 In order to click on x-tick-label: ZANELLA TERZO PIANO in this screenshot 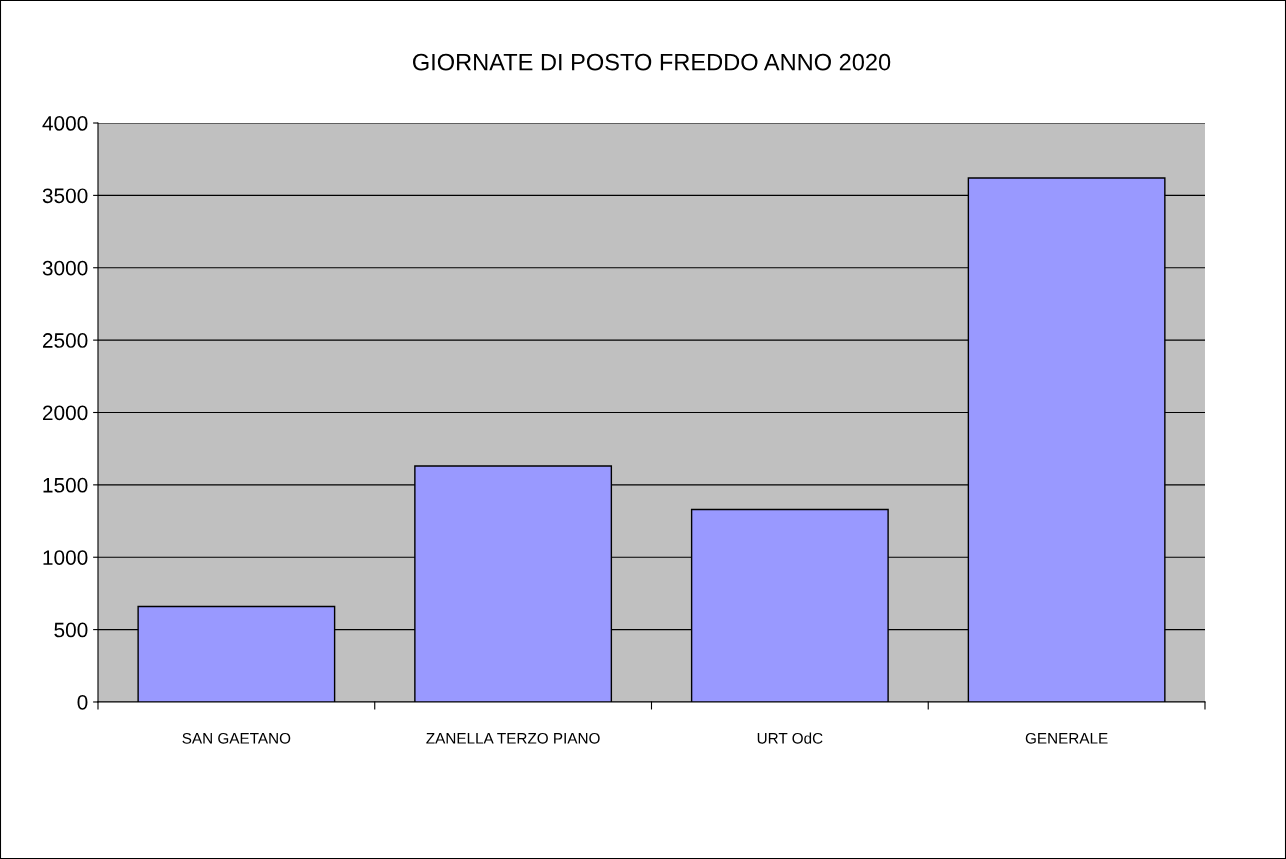, I will do `click(513, 738)`.